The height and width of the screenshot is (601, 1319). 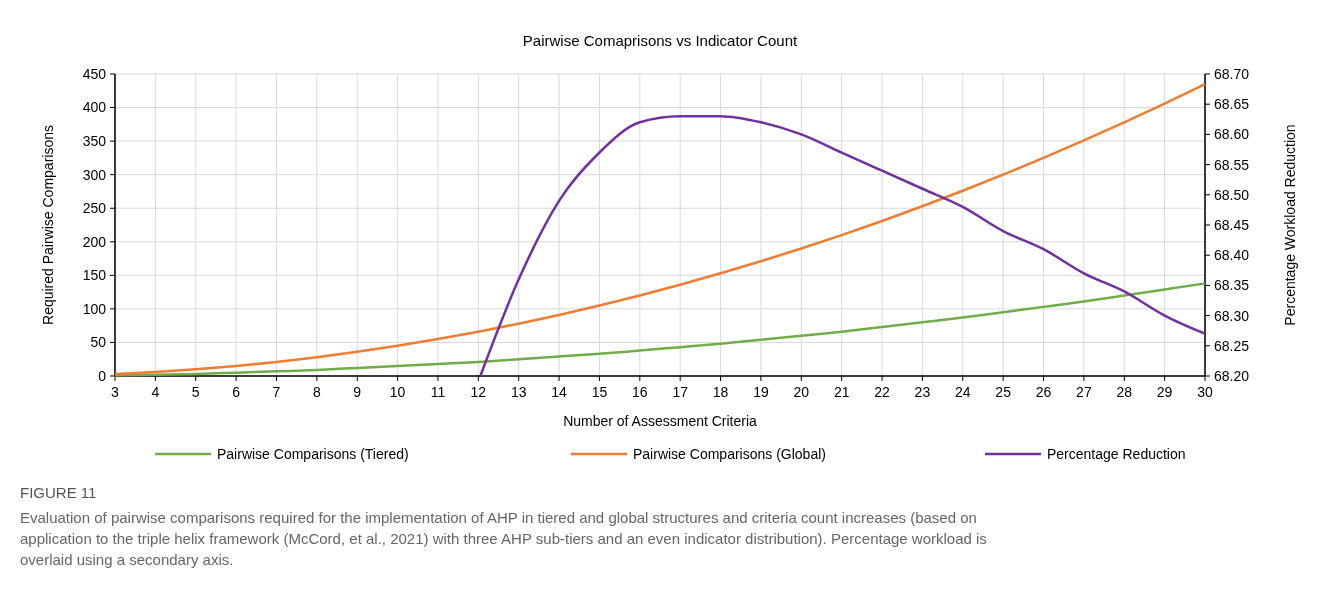 I want to click on x-tick-label: 22, so click(x=882, y=392).